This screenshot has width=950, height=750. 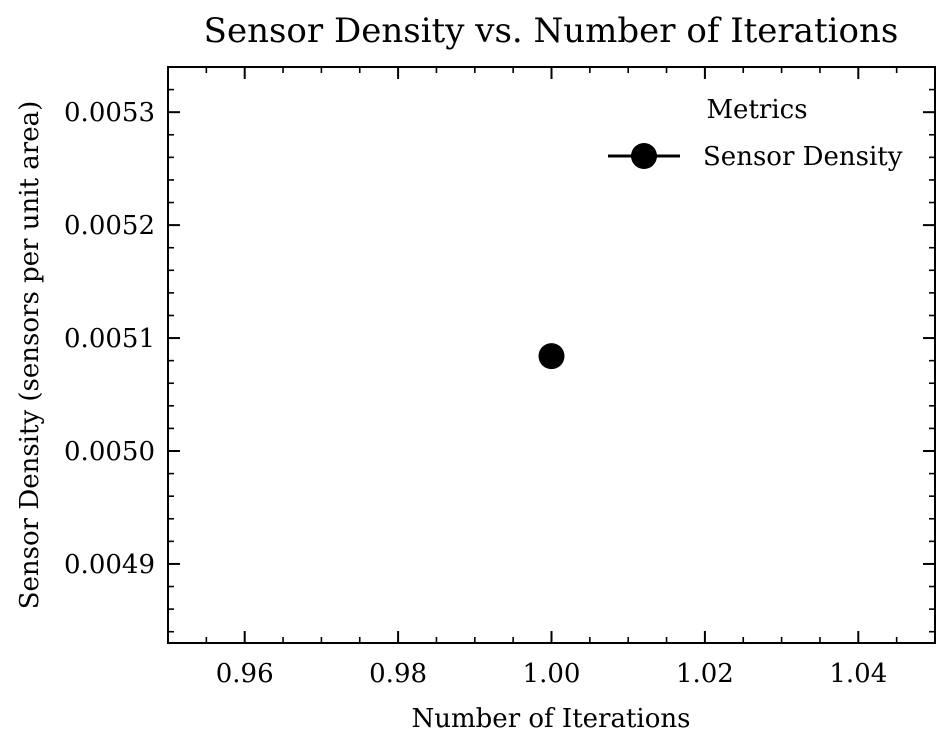 What do you see at coordinates (109, 113) in the screenshot?
I see `y-tick-label: 0.0053` at bounding box center [109, 113].